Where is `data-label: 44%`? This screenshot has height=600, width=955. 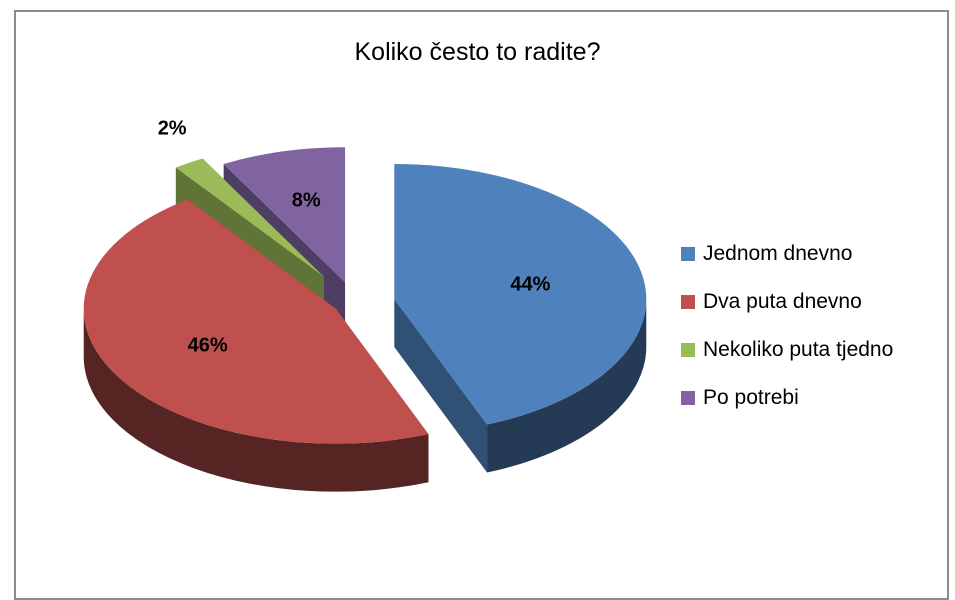
data-label: 44% is located at coordinates (530, 284).